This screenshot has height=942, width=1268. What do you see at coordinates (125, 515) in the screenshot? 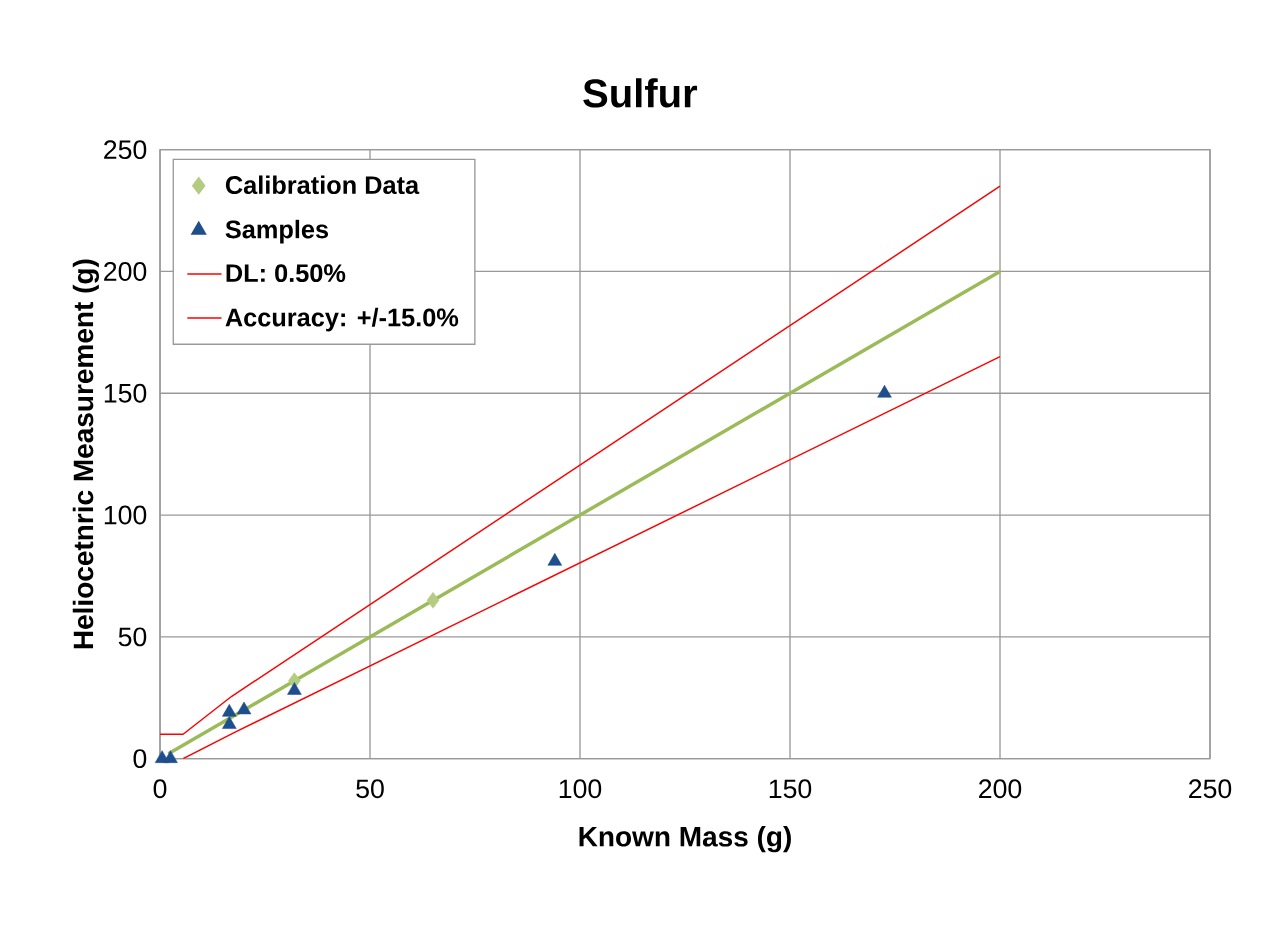
I see `y-tick-label: 100` at bounding box center [125, 515].